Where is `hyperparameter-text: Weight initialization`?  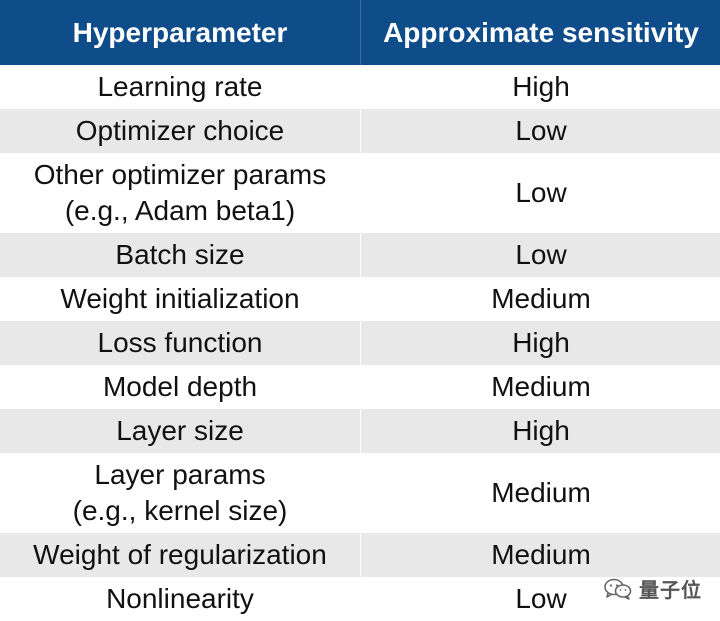 hyperparameter-text: Weight initialization is located at coordinates (180, 299).